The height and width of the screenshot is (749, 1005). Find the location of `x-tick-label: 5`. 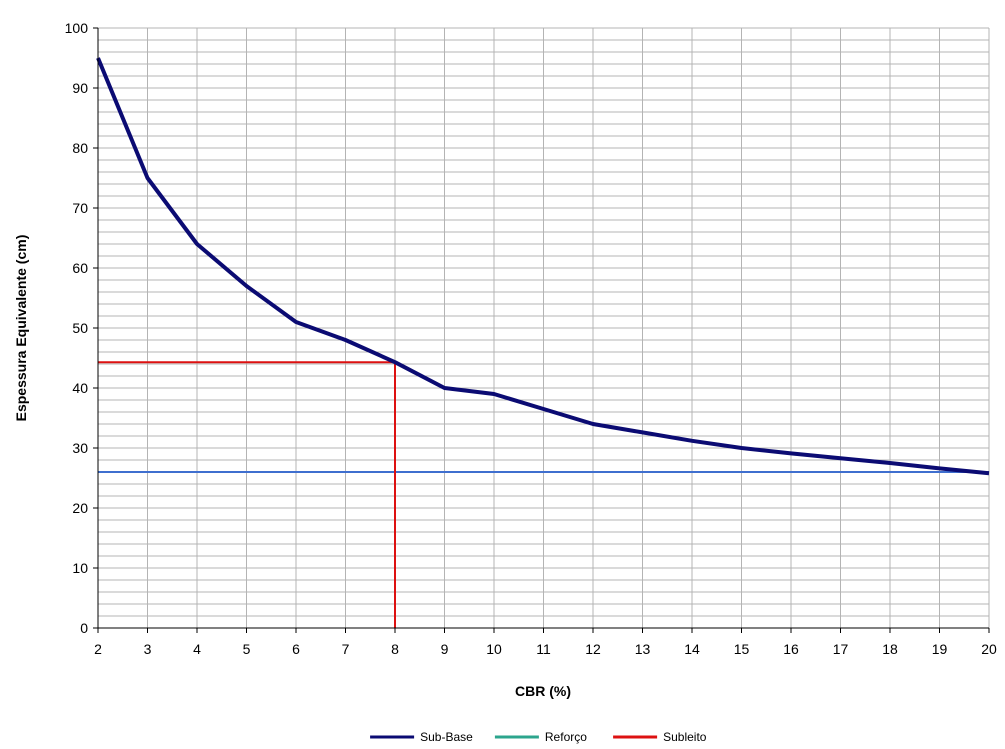

x-tick-label: 5 is located at coordinates (247, 649).